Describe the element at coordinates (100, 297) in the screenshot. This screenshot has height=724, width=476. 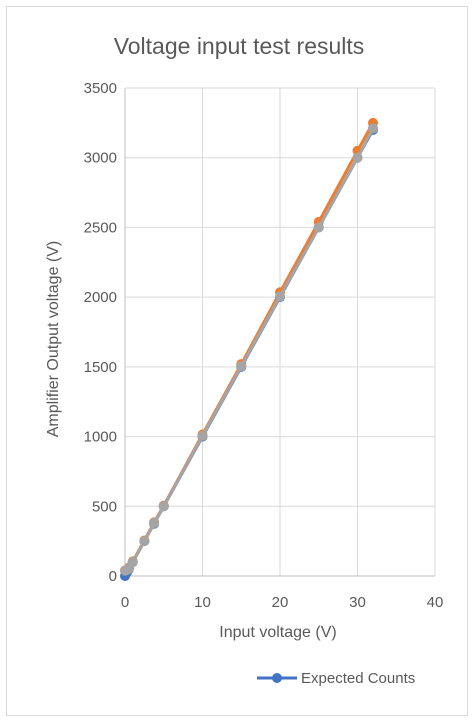
I see `y-tick-label: 2000` at that location.